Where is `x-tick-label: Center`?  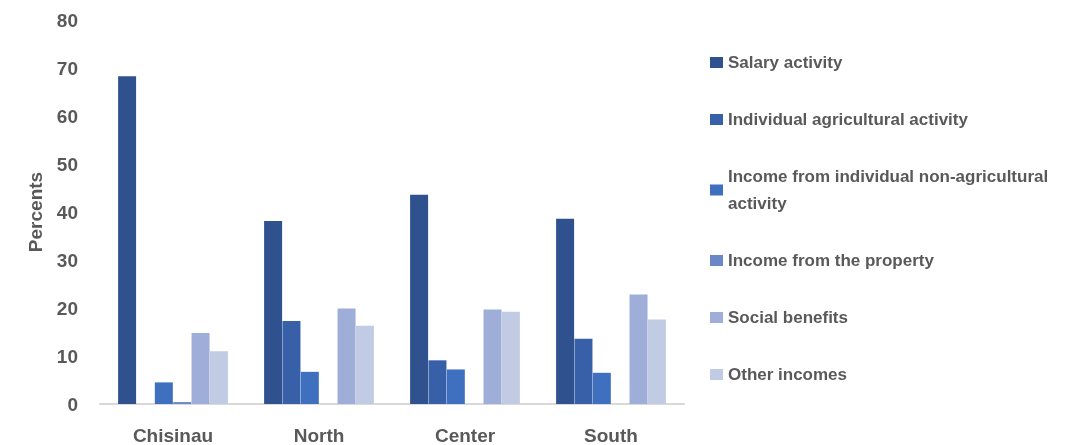 x-tick-label: Center is located at coordinates (465, 435).